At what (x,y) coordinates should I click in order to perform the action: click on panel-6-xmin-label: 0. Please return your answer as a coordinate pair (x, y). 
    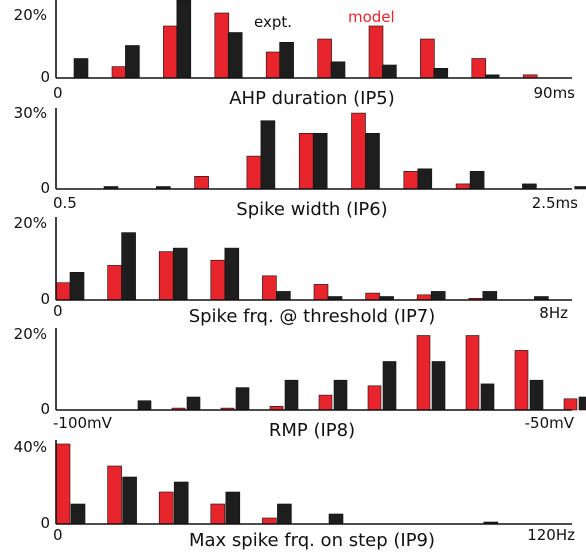
    Looking at the image, I should click on (58, 535).